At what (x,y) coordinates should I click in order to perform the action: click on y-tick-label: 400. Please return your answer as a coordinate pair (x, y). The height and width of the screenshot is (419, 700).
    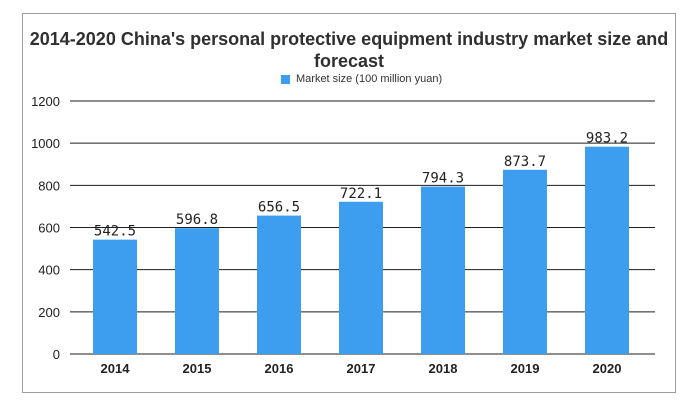
    Looking at the image, I should click on (49, 270).